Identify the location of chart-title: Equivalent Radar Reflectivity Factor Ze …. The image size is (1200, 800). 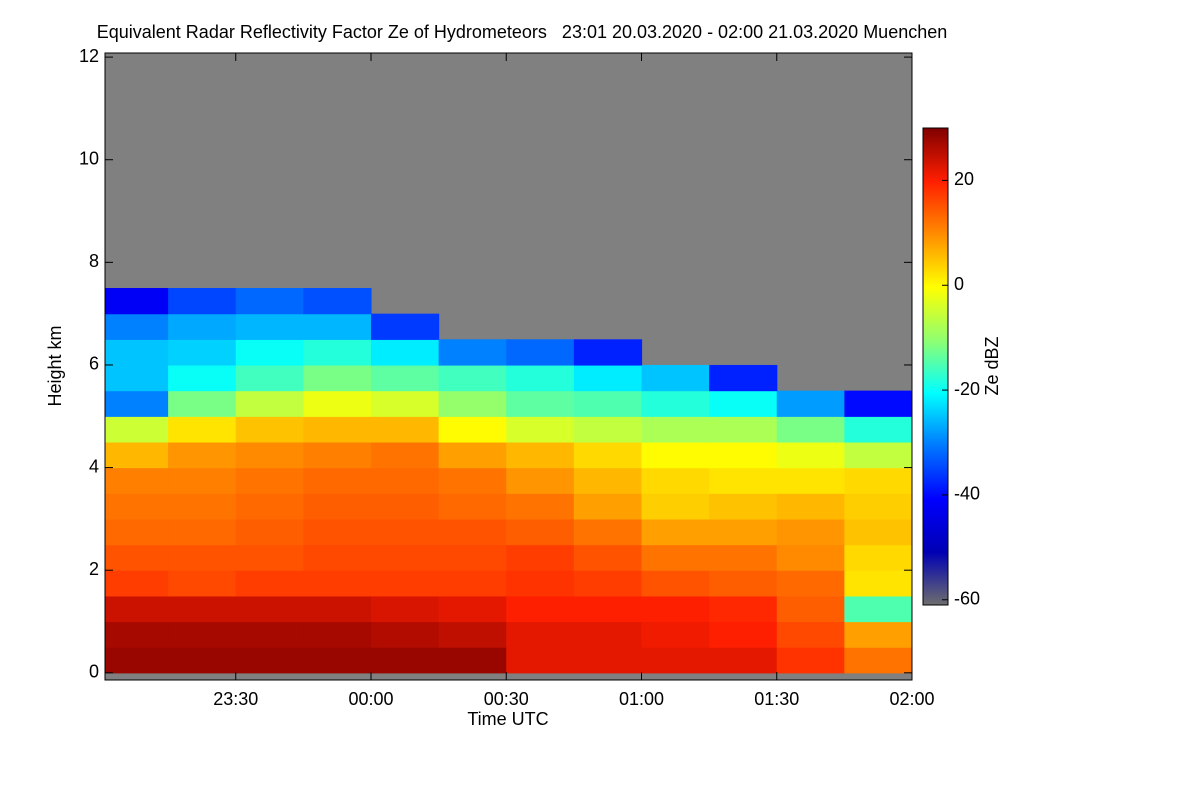
(522, 32).